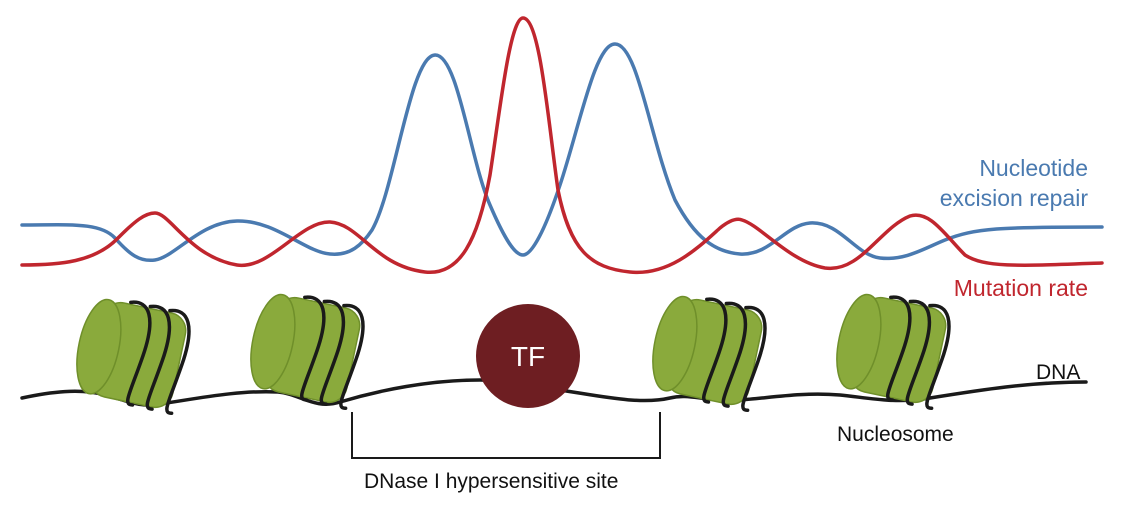 The height and width of the screenshot is (508, 1124). What do you see at coordinates (1058, 372) in the screenshot?
I see `dna-label: DNA` at bounding box center [1058, 372].